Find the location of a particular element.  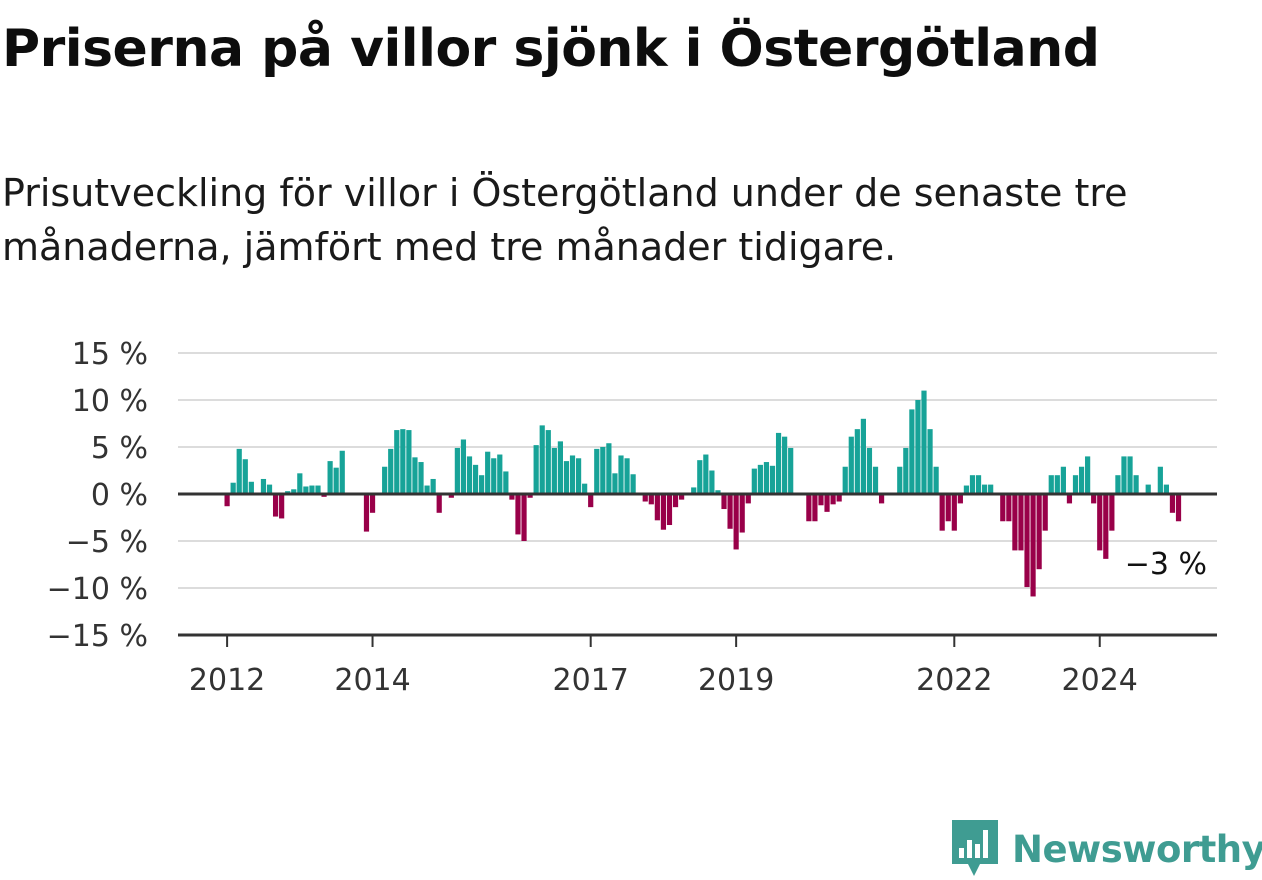

chart-title: Priserna på villor sjönk i Östergötland is located at coordinates (551, 49).